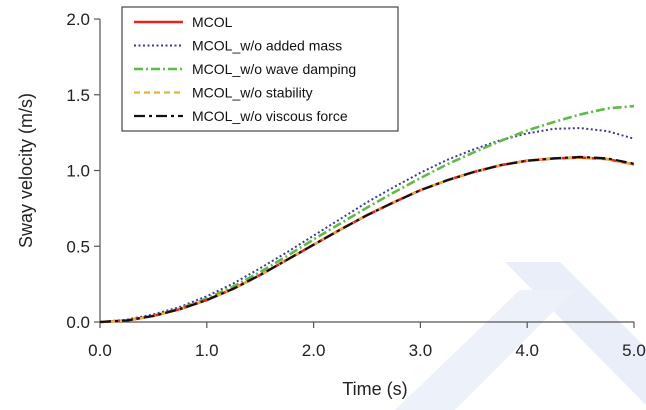 Image resolution: width=646 pixels, height=410 pixels. Describe the element at coordinates (421, 350) in the screenshot. I see `x-tick-label: 3.0` at that location.